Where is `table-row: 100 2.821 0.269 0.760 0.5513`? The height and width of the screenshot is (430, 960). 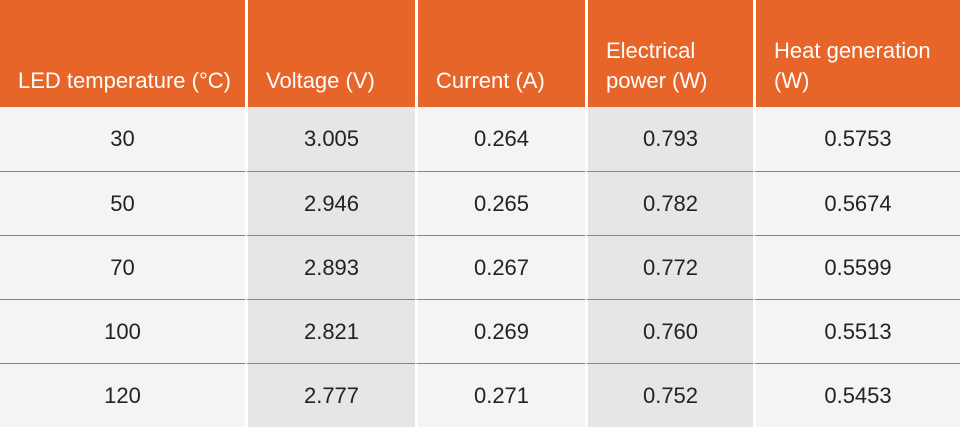 table-row: 100 2.821 0.269 0.760 0.5513 is located at coordinates (480, 331).